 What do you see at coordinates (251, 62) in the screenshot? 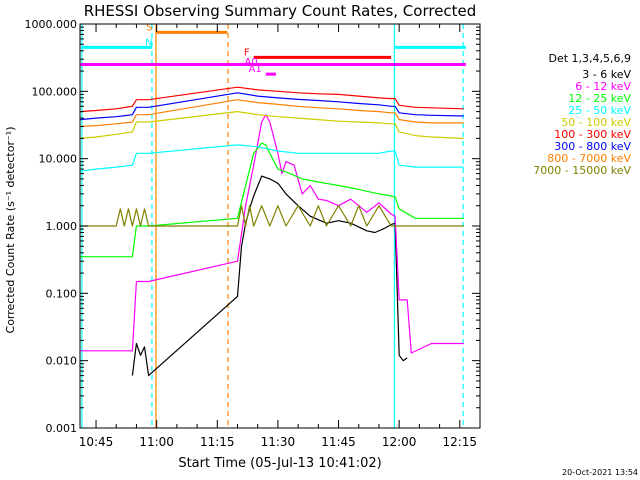
I see `flag-label-A0: A0` at bounding box center [251, 62].